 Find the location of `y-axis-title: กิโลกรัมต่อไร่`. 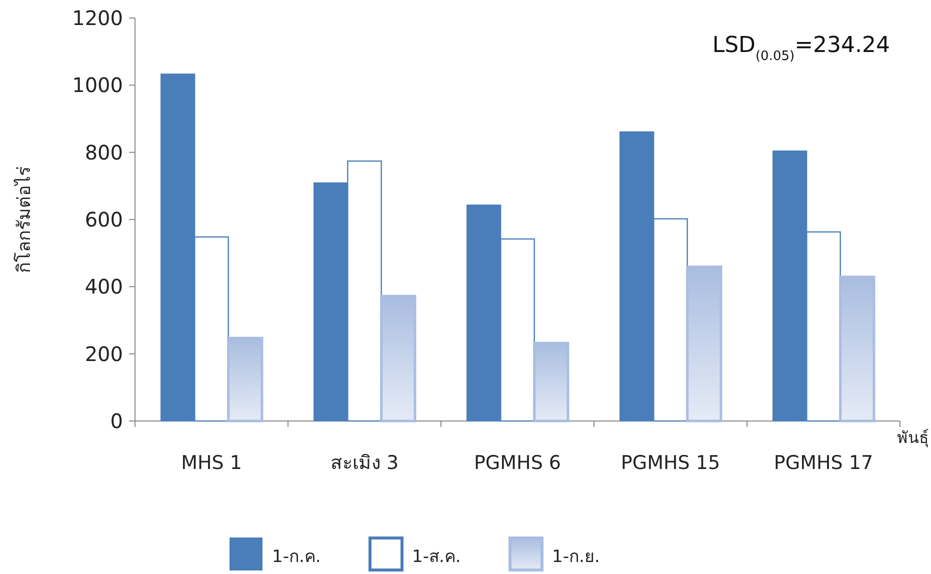

y-axis-title: กิโลกรัมต่อไร่ is located at coordinates (24, 219).